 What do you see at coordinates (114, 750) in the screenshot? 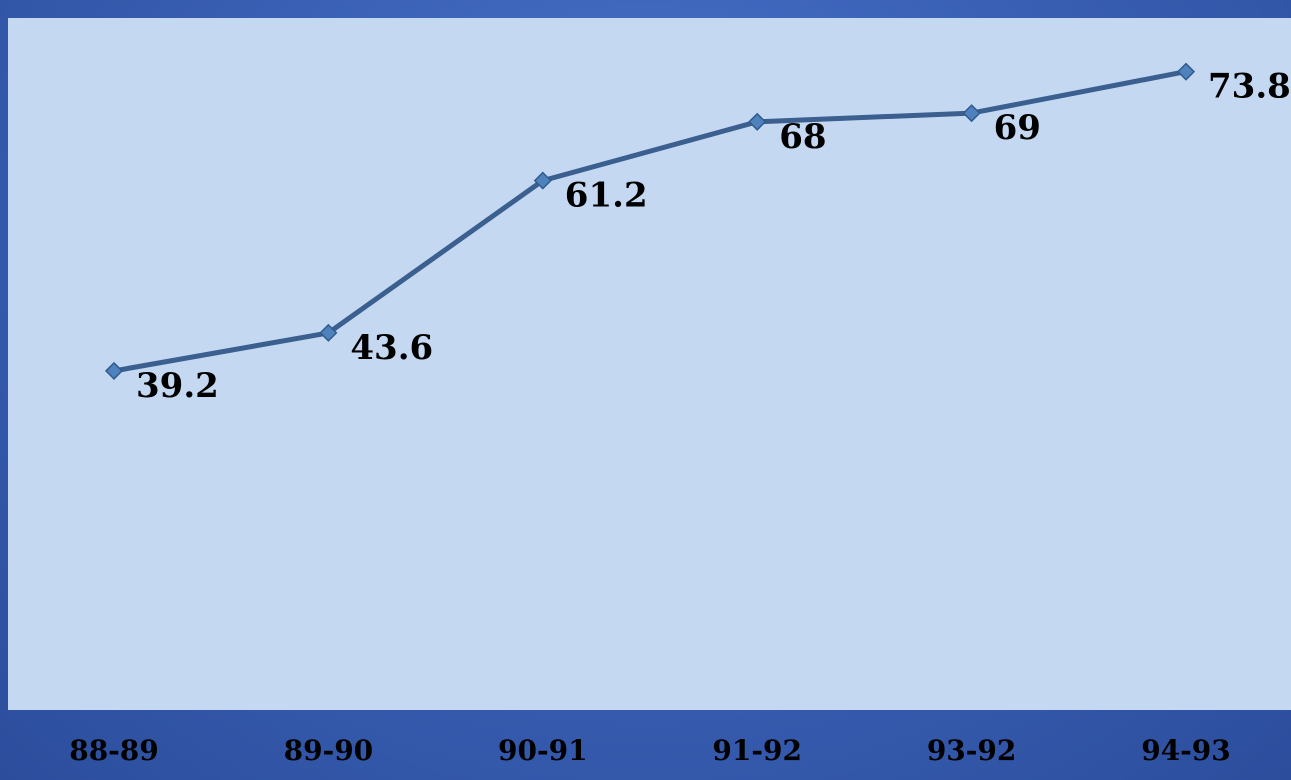
I see `x-tick-label: 88-89` at bounding box center [114, 750].